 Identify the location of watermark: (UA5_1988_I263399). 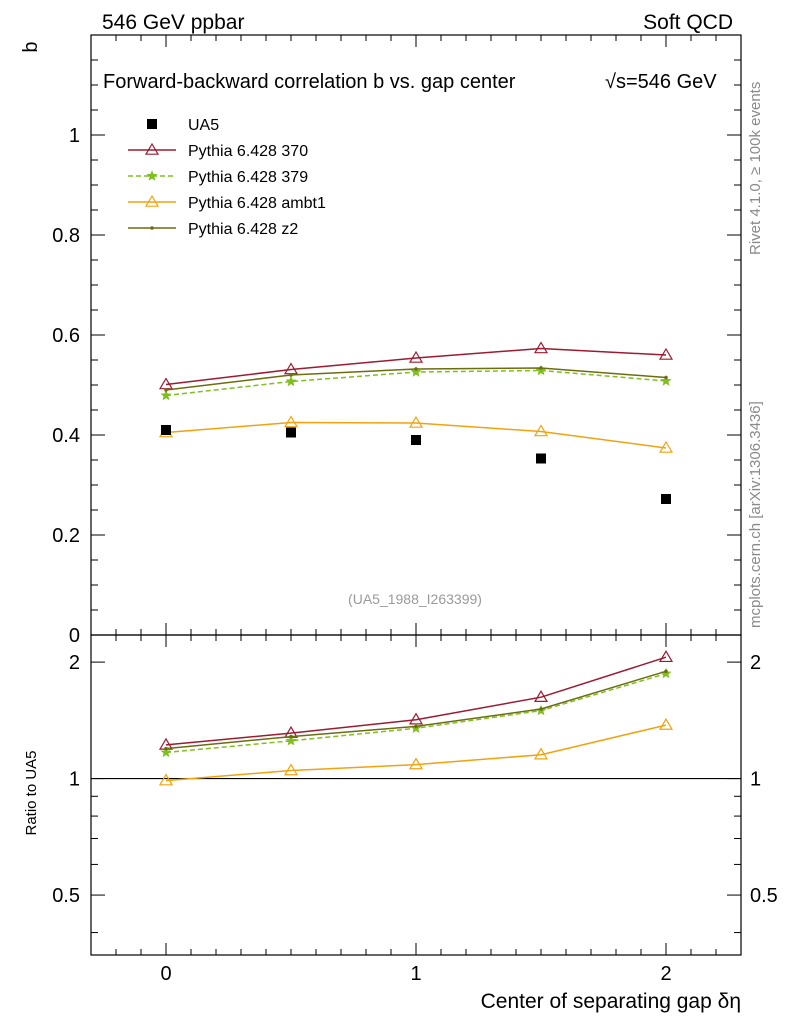
(415, 599).